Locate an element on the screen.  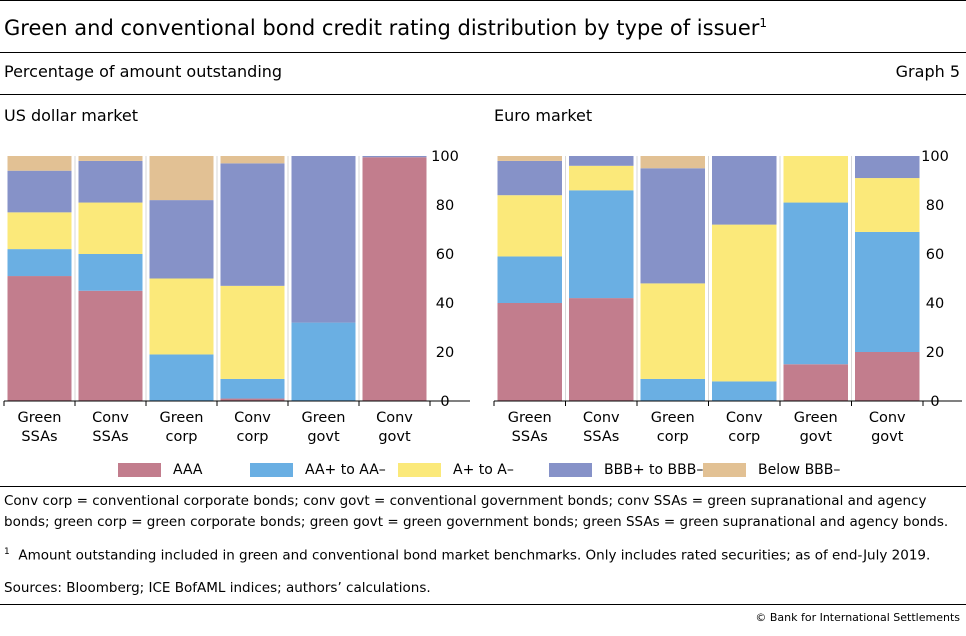
subtitle-rule is located at coordinates (483, 94).